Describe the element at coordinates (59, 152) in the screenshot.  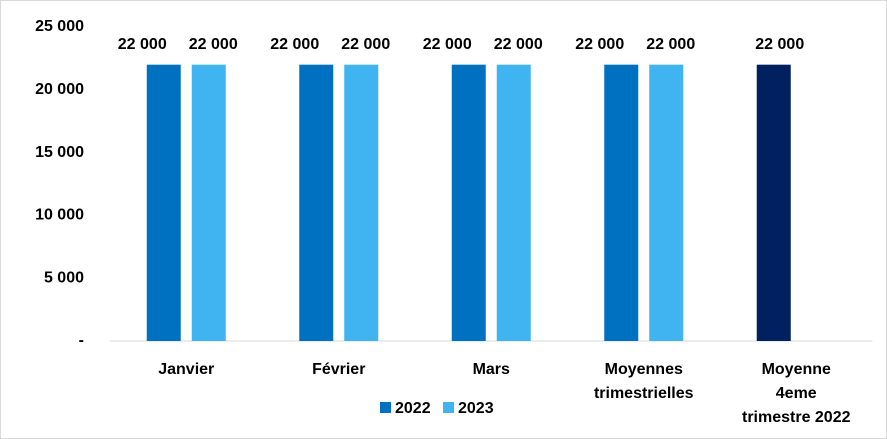
I see `y-tick-label: 15 000` at that location.